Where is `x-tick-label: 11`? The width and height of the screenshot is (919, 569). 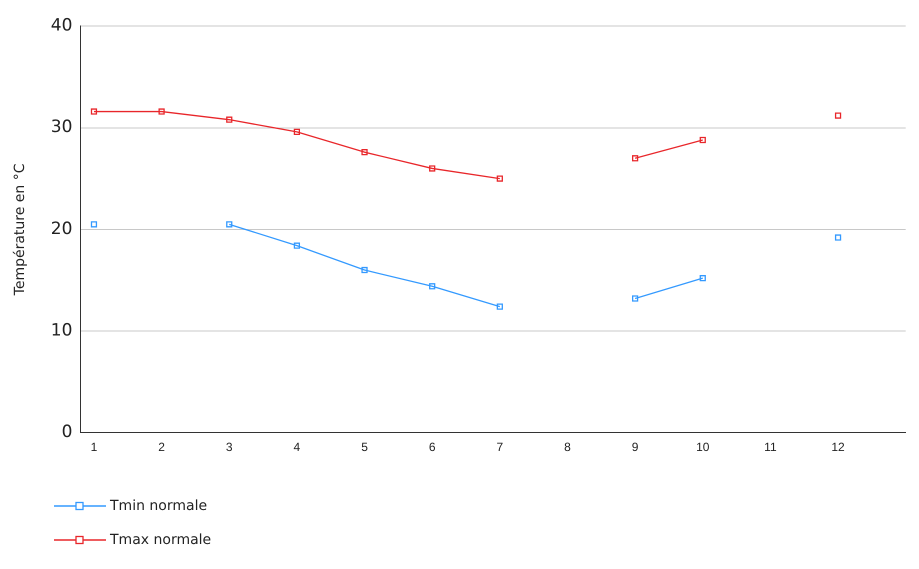 x-tick-label: 11 is located at coordinates (770, 447).